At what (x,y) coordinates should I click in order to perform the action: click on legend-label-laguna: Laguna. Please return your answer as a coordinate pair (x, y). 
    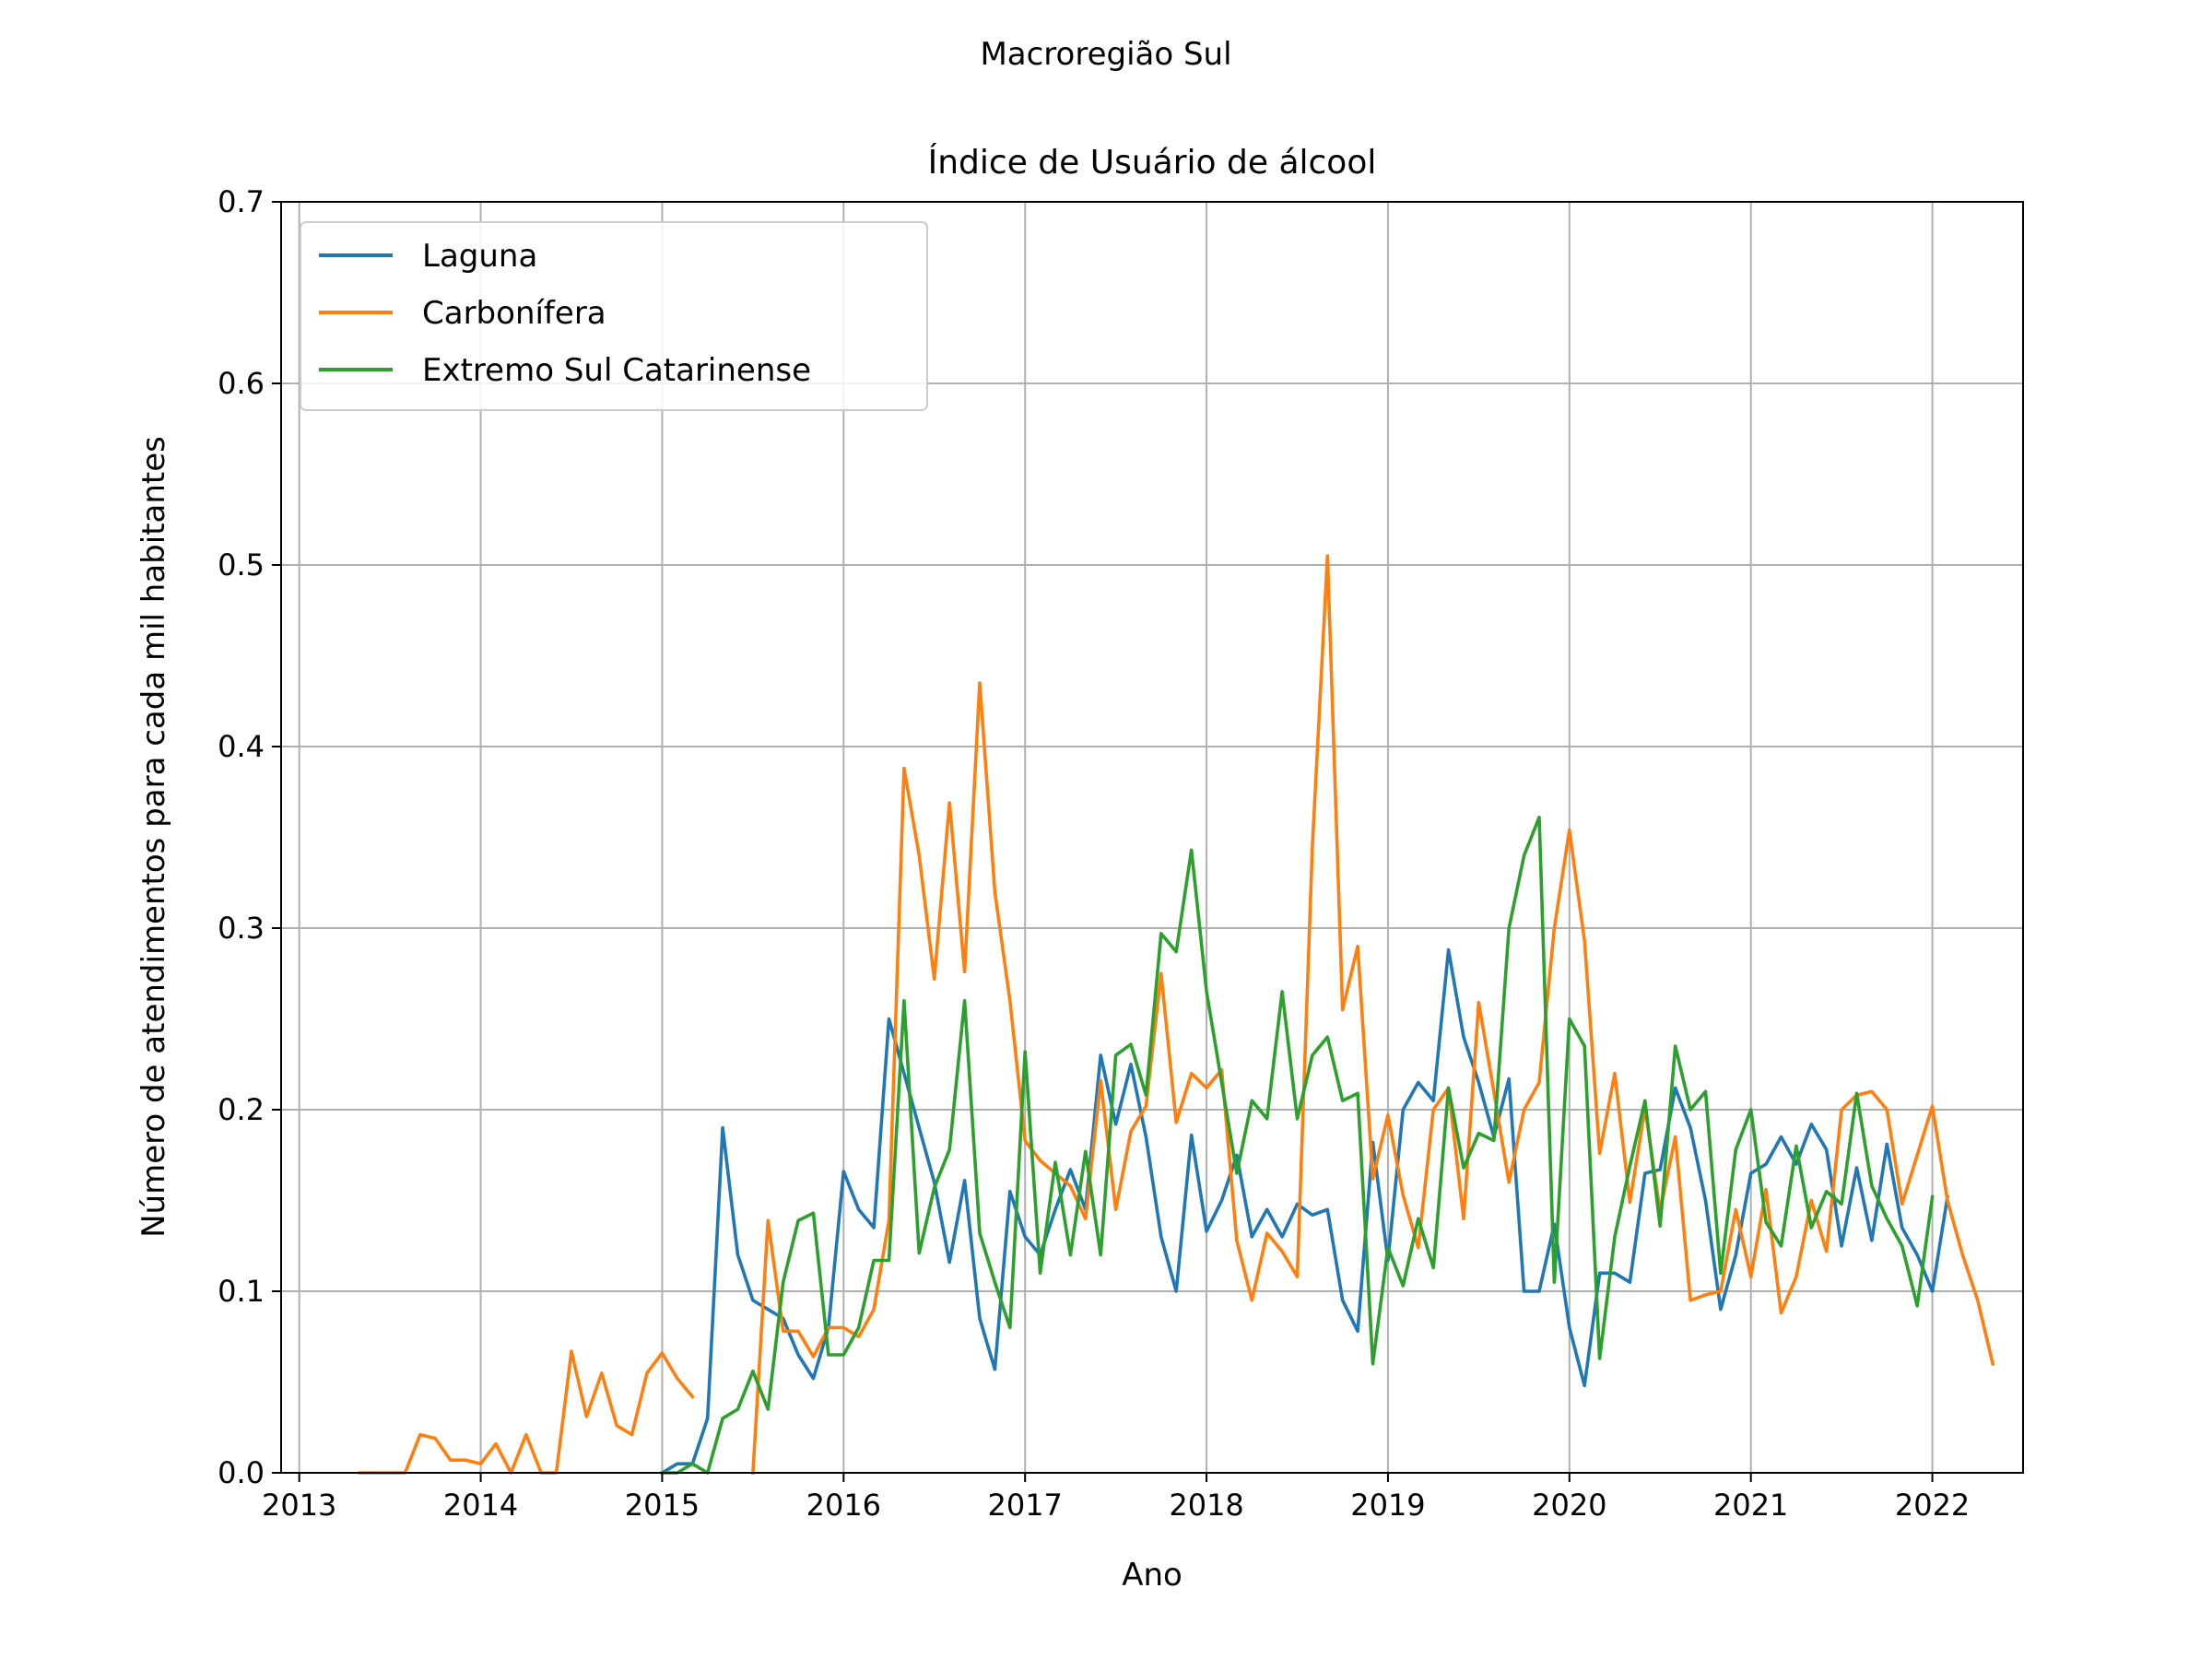
    Looking at the image, I should click on (479, 256).